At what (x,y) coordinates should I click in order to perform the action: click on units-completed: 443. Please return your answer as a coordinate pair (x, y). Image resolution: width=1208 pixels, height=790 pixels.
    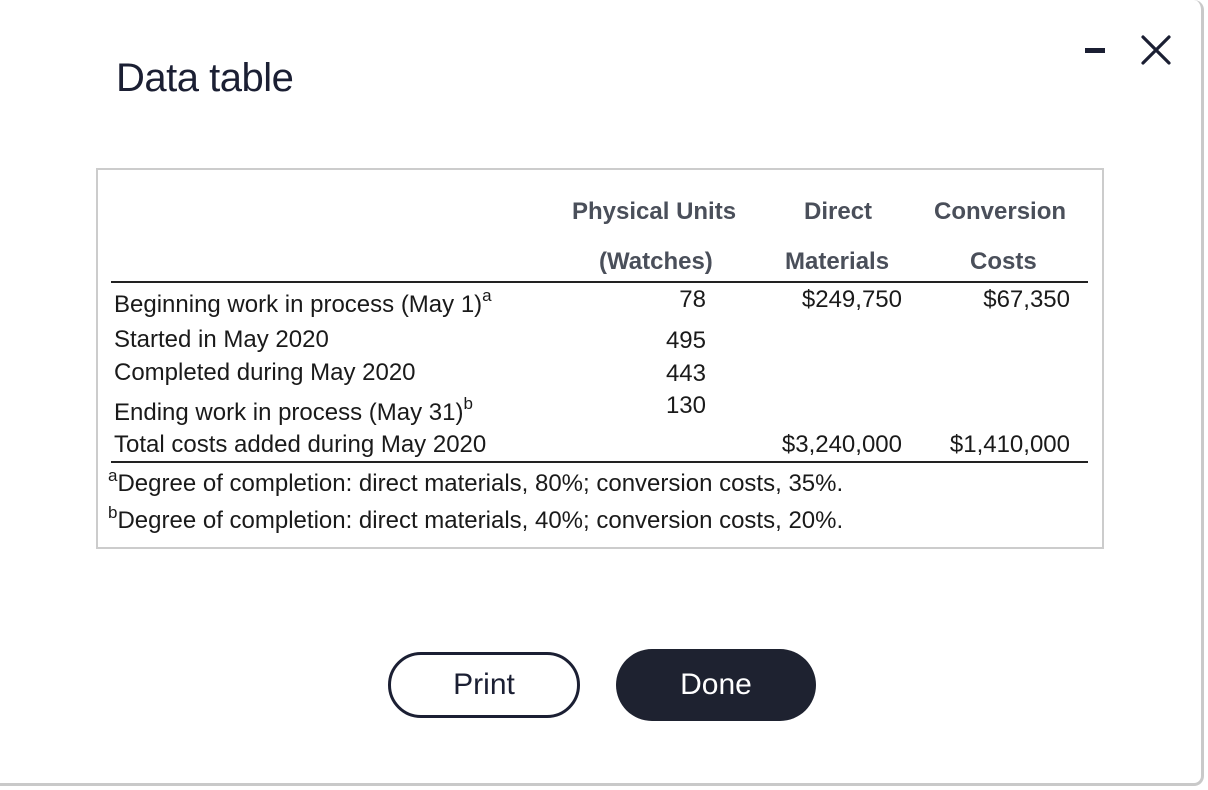
    Looking at the image, I should click on (685, 373).